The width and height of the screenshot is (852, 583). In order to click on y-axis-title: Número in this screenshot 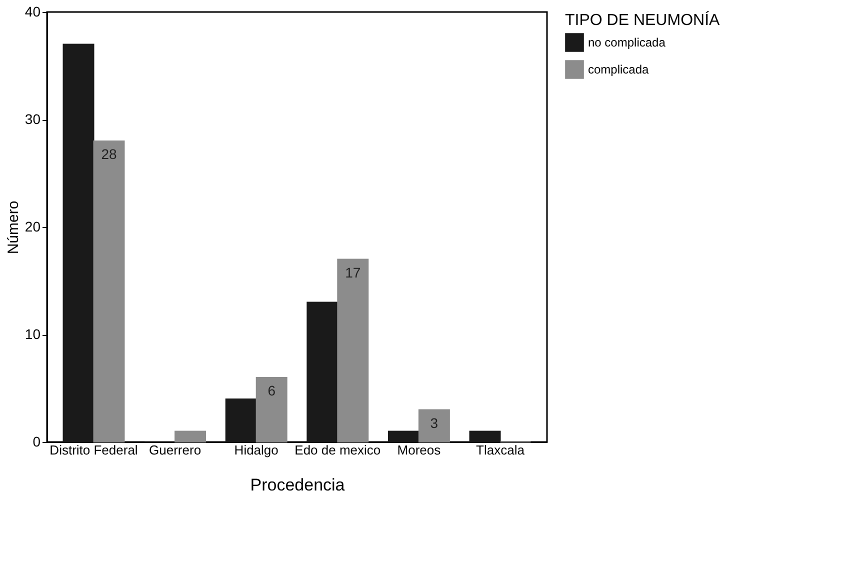, I will do `click(13, 227)`.